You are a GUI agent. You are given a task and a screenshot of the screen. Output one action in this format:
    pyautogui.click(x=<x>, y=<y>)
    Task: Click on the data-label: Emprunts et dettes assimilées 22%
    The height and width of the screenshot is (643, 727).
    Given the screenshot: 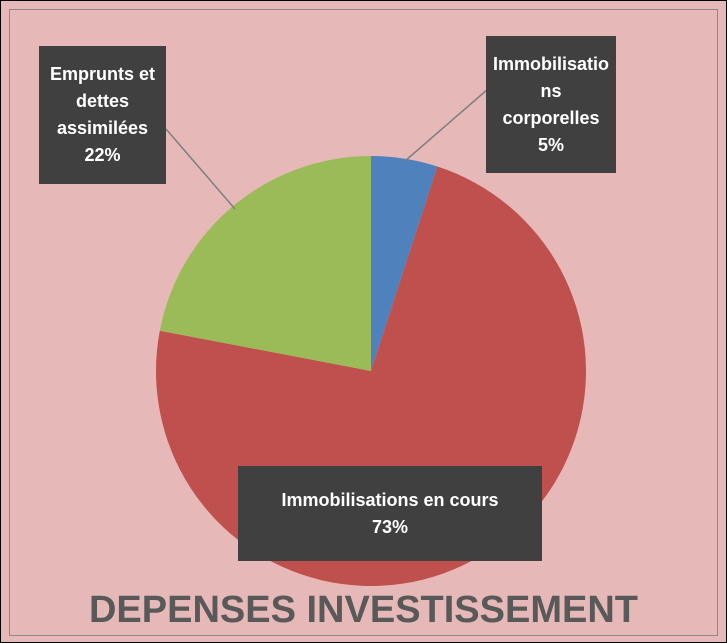 What is the action you would take?
    pyautogui.click(x=102, y=115)
    